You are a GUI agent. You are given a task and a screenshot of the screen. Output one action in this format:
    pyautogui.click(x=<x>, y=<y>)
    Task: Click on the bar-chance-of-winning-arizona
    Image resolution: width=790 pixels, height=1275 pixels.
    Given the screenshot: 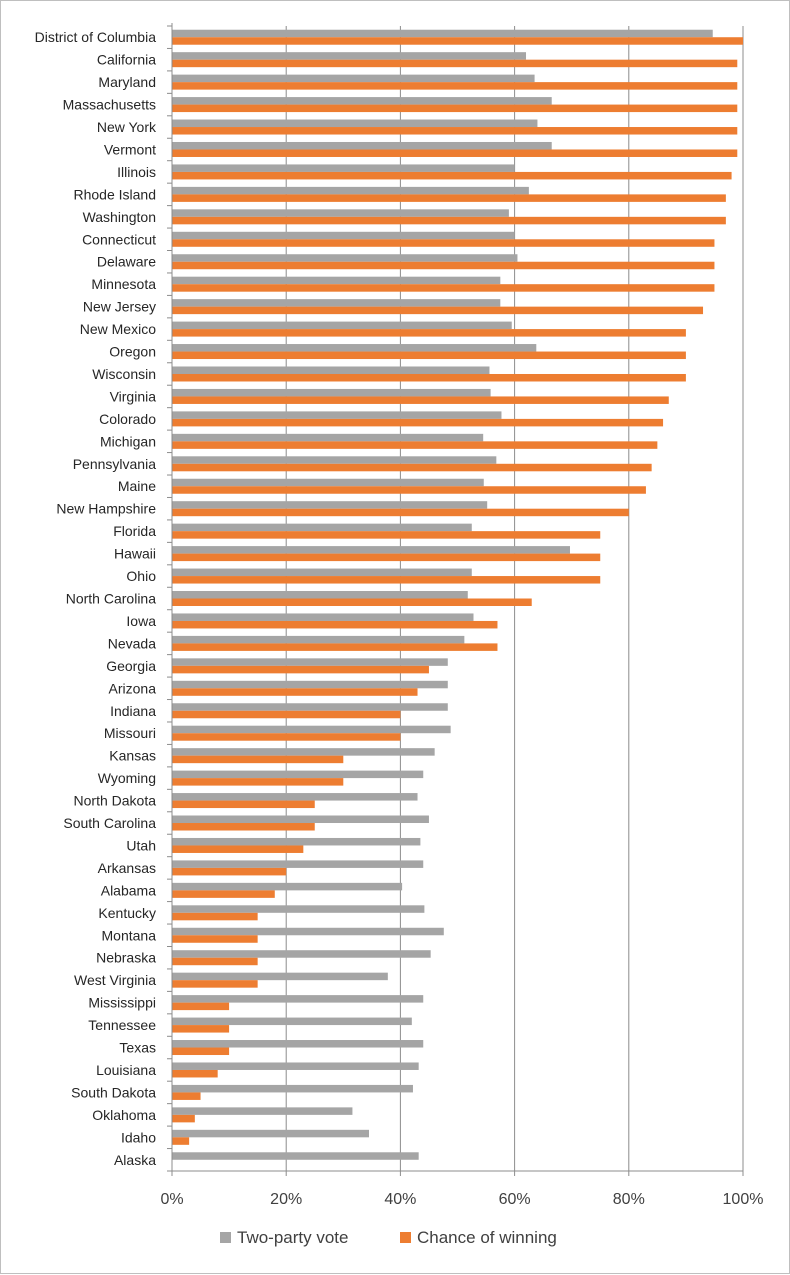 What is the action you would take?
    pyautogui.click(x=295, y=692)
    